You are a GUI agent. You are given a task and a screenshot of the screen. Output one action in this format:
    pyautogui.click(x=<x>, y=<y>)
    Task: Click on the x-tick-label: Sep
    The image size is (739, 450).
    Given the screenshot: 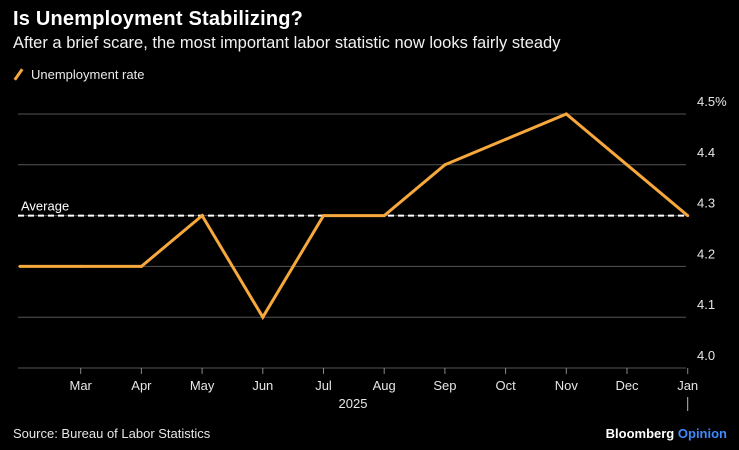 What is the action you would take?
    pyautogui.click(x=444, y=385)
    